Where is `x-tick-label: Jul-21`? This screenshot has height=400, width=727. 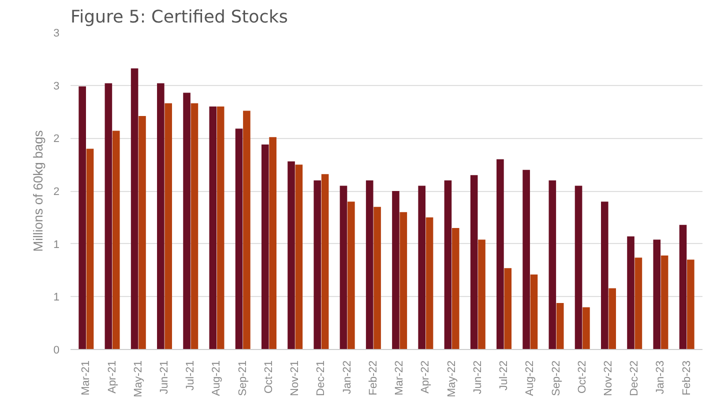
x-tick-label: Jul-21 is located at coordinates (190, 375).